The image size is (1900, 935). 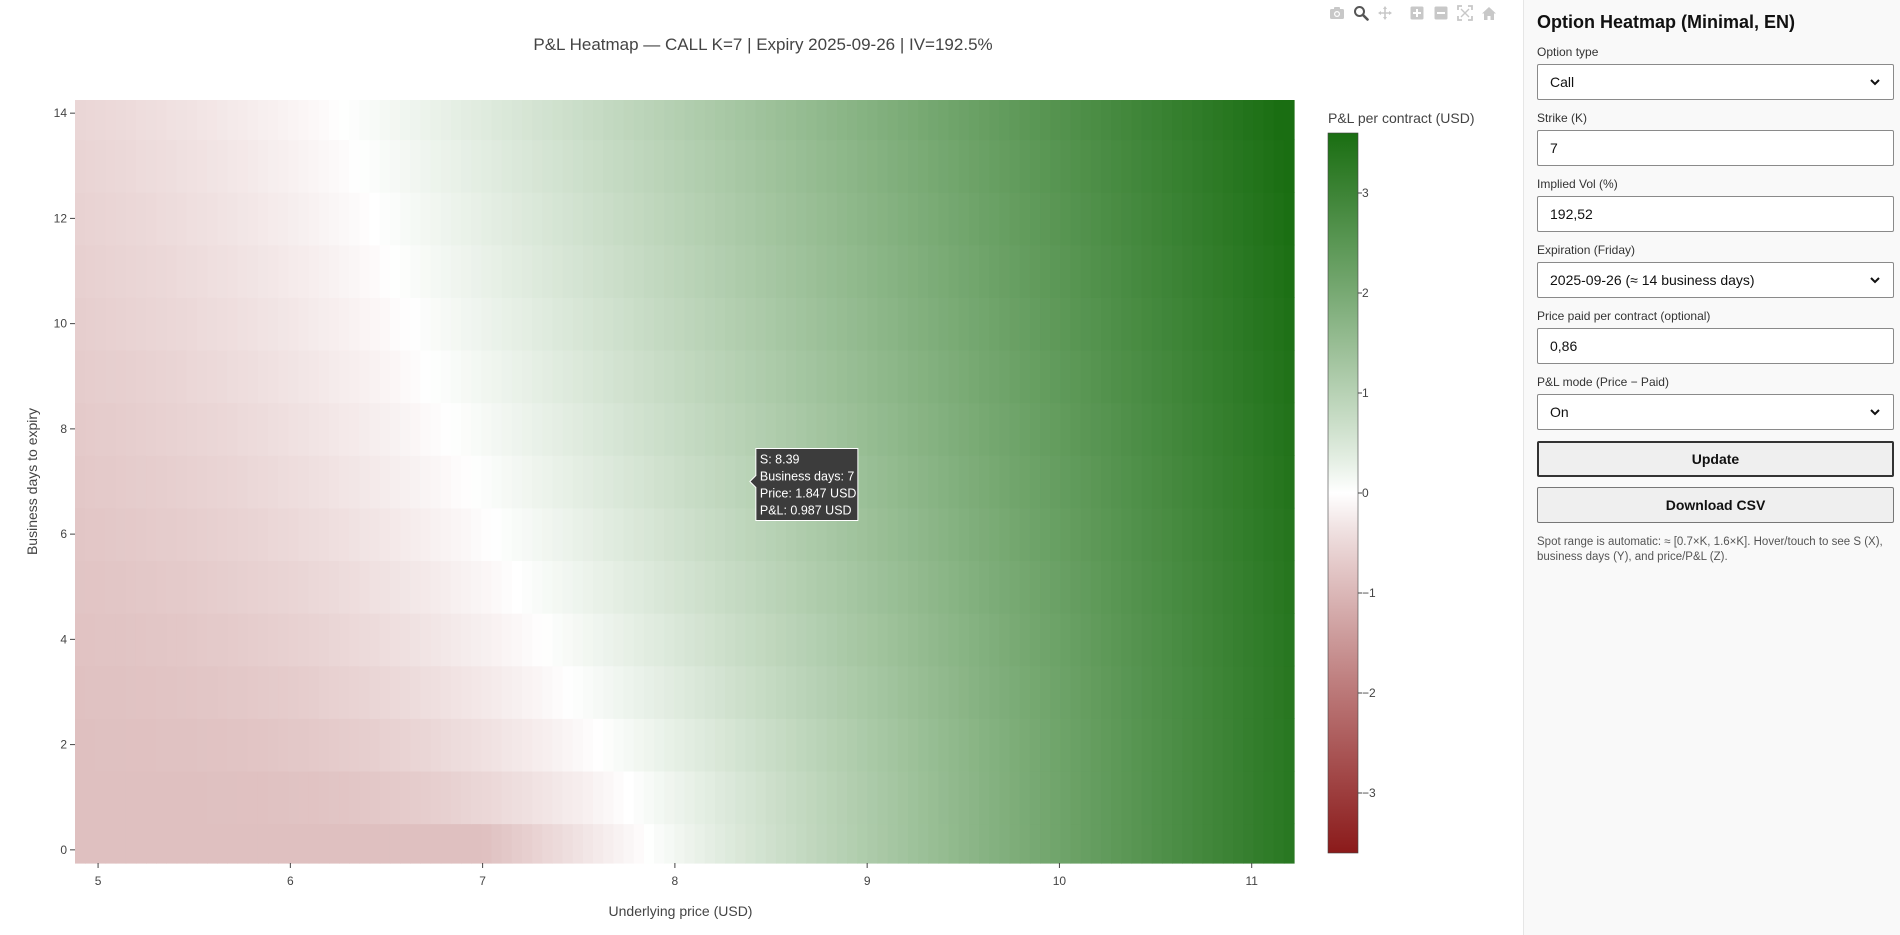 What do you see at coordinates (1060, 881) in the screenshot?
I see `x-tick-label: 10` at bounding box center [1060, 881].